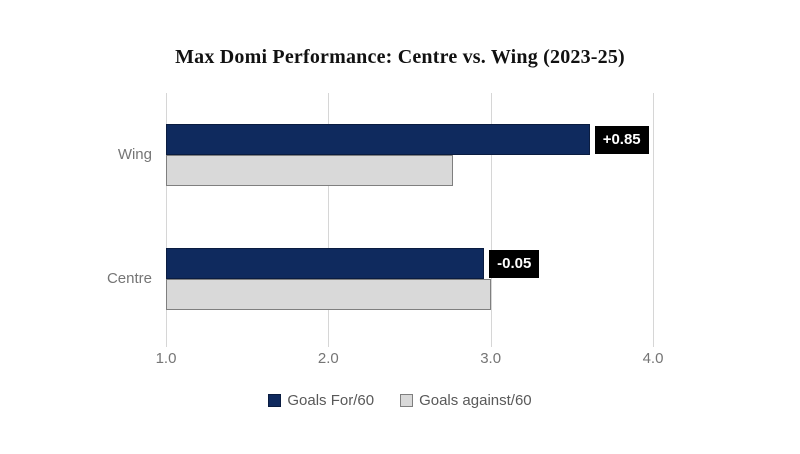  I want to click on legend: Goals For/60 Goals against/60, so click(400, 400).